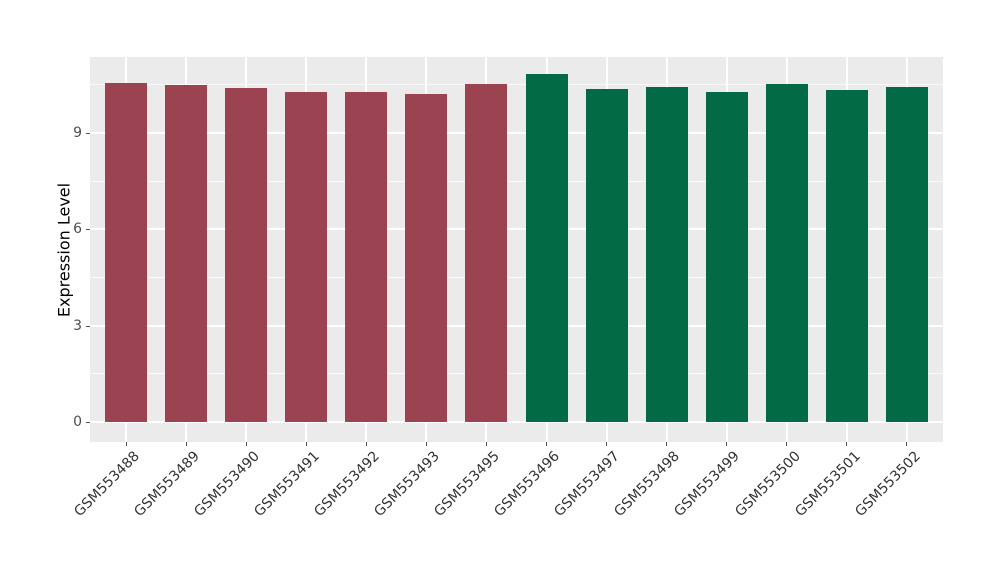 This screenshot has width=1000, height=580. Describe the element at coordinates (77, 229) in the screenshot. I see `y-tick-label: 6` at that location.